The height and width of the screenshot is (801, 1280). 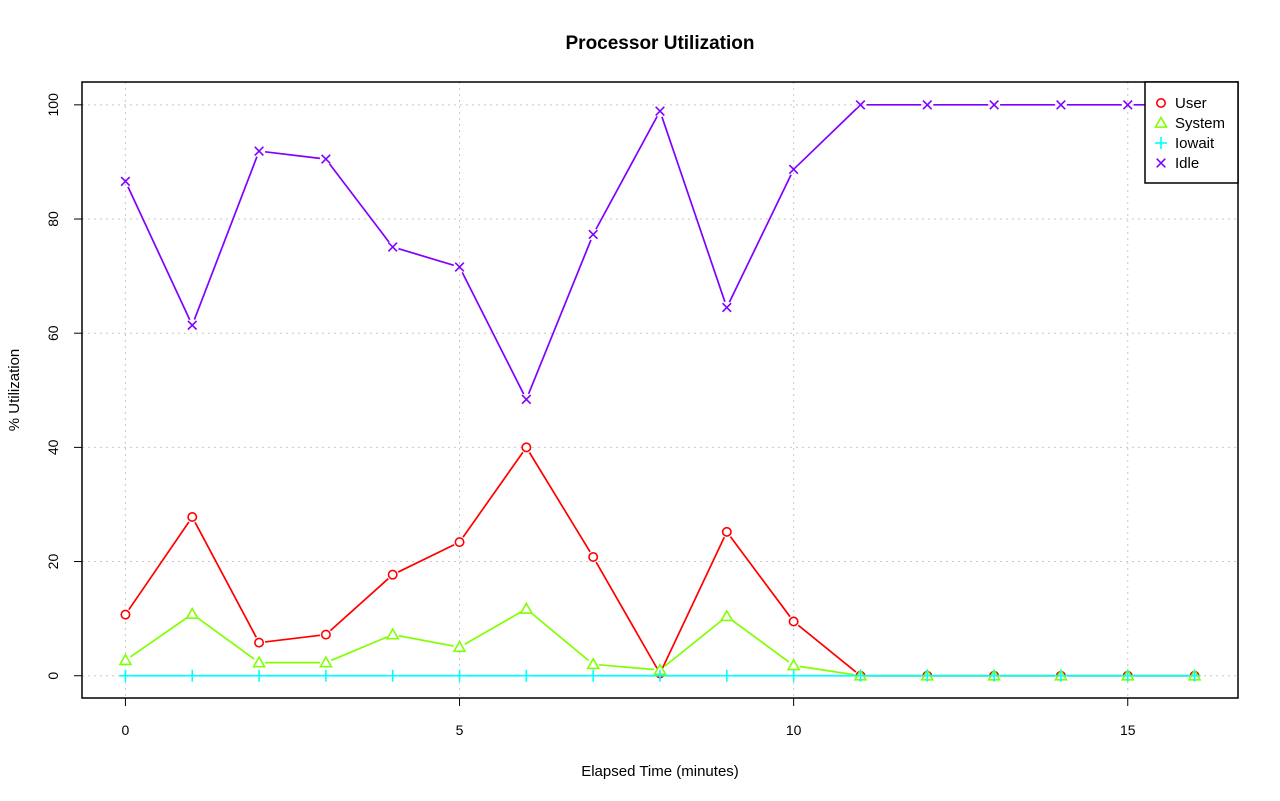 What do you see at coordinates (53, 447) in the screenshot?
I see `y-tick-label: 40` at bounding box center [53, 447].